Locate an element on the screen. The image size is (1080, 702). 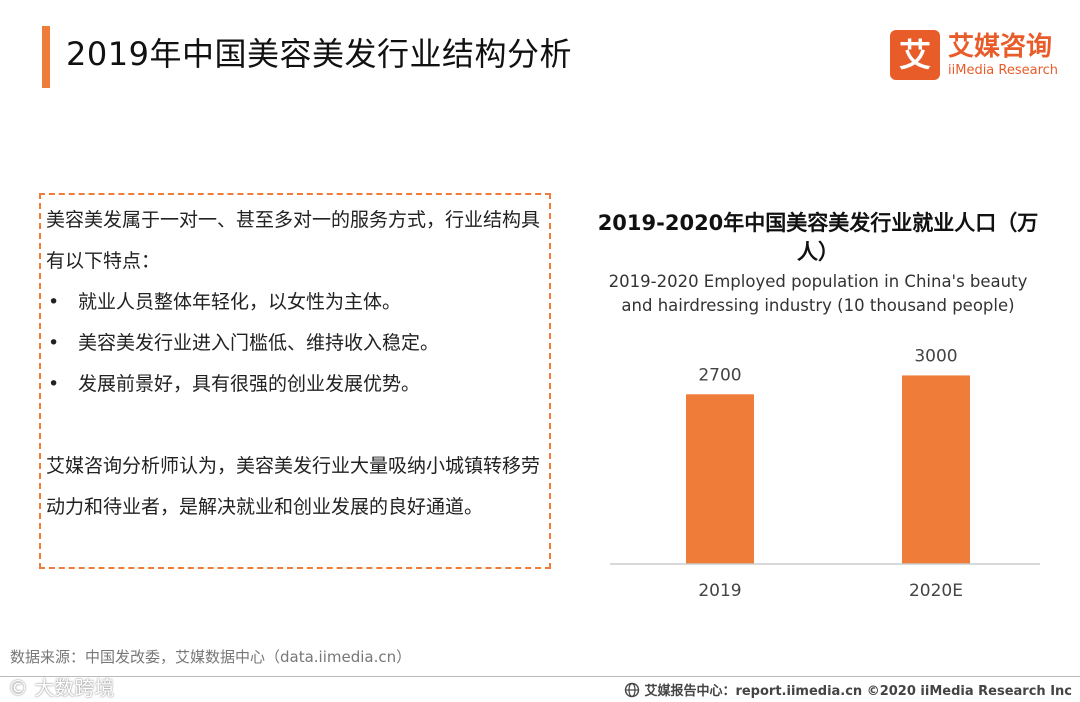
logo-mark-icon: 艾 is located at coordinates (915, 55).